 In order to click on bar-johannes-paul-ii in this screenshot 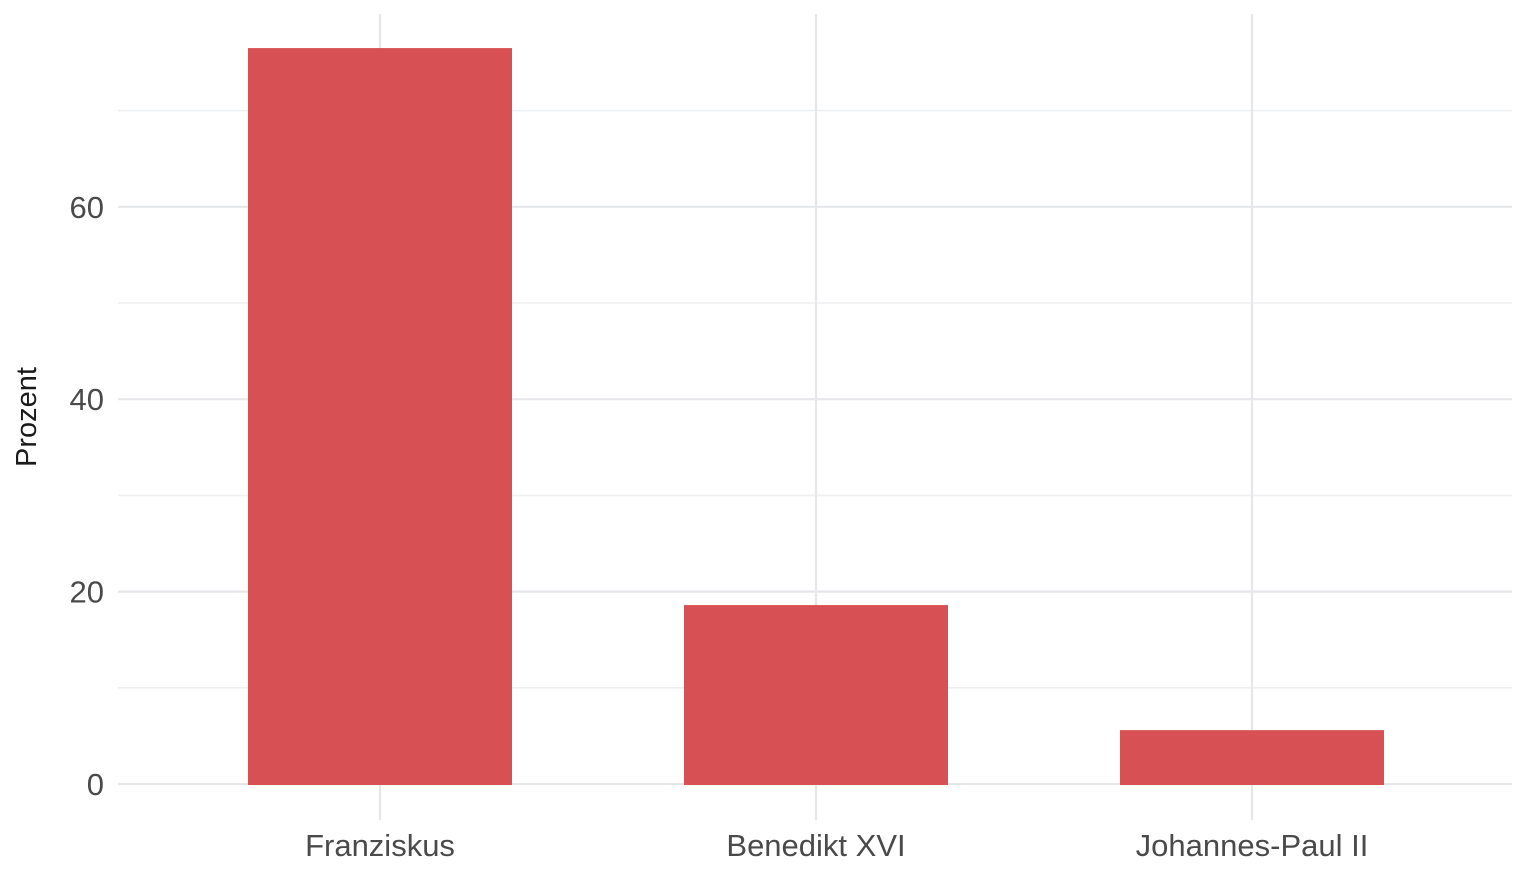, I will do `click(1252, 757)`.